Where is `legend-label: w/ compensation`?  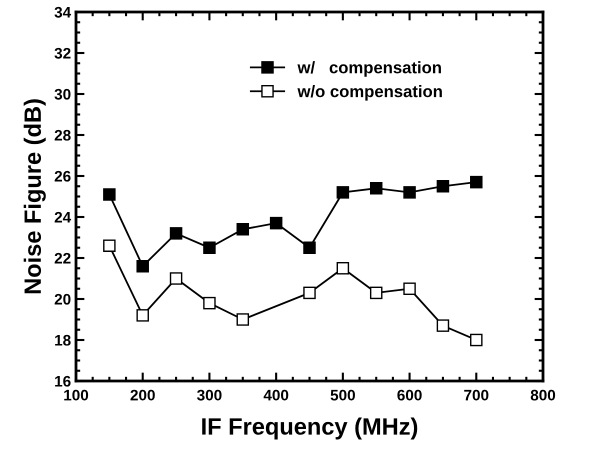
legend-label: w/ compensation is located at coordinates (369, 69).